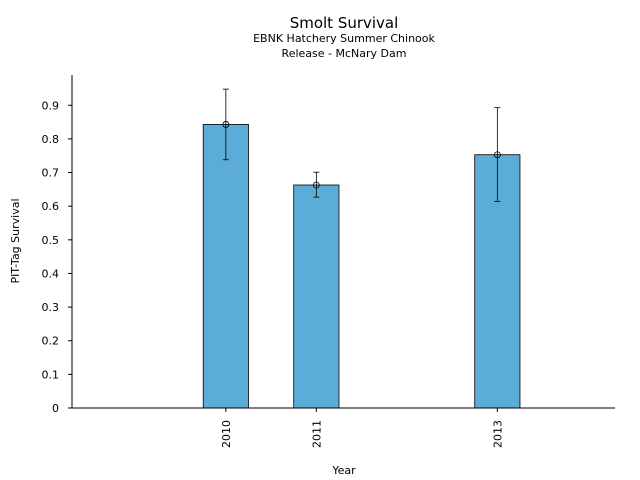 The width and height of the screenshot is (640, 480). What do you see at coordinates (344, 23) in the screenshot?
I see `chart-title: Smolt Survival` at bounding box center [344, 23].